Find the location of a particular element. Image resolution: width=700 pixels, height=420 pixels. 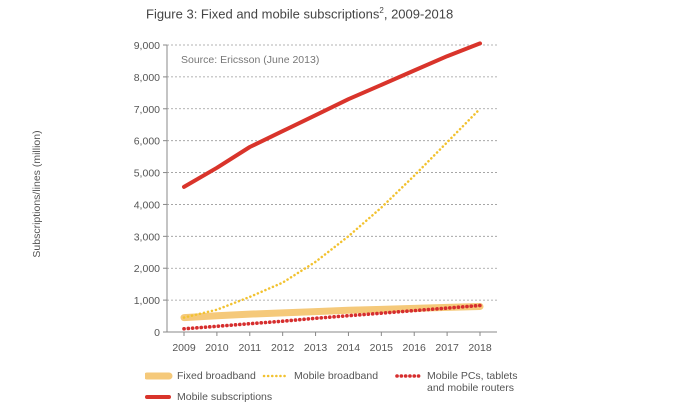

legend-item-mobile-pcs: Mobile PCs, tablets and mobile routers is located at coordinates (465, 384).